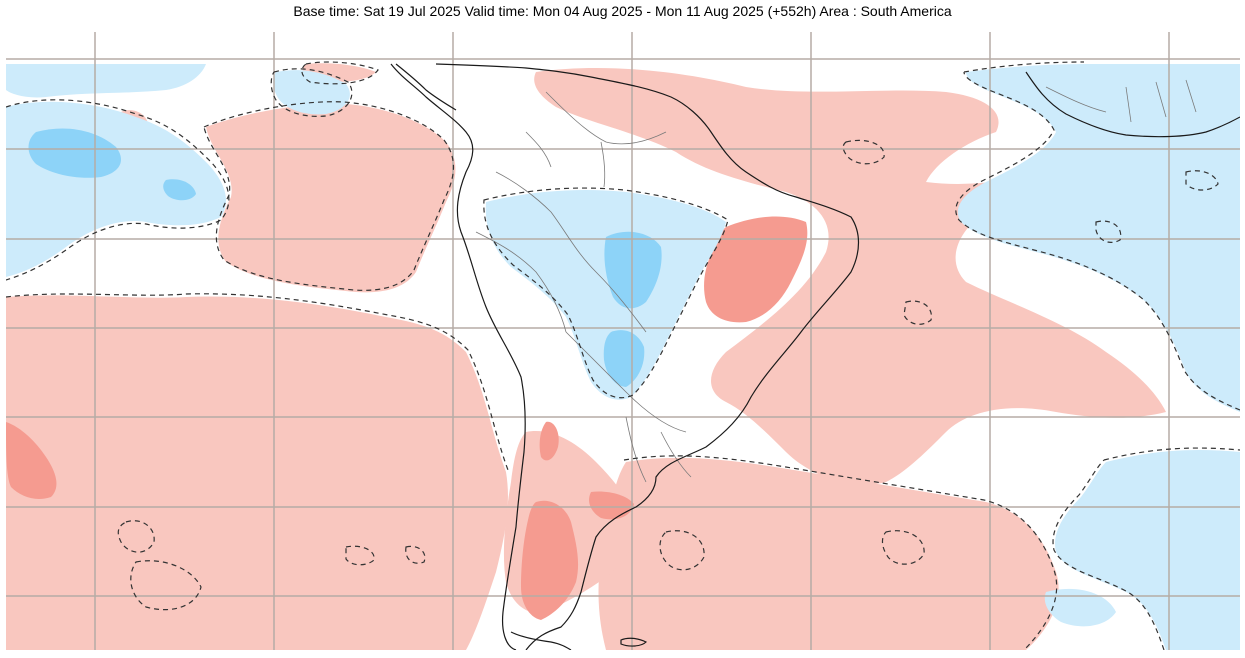  I want to click on central-america-coastline, so click(426, 87).